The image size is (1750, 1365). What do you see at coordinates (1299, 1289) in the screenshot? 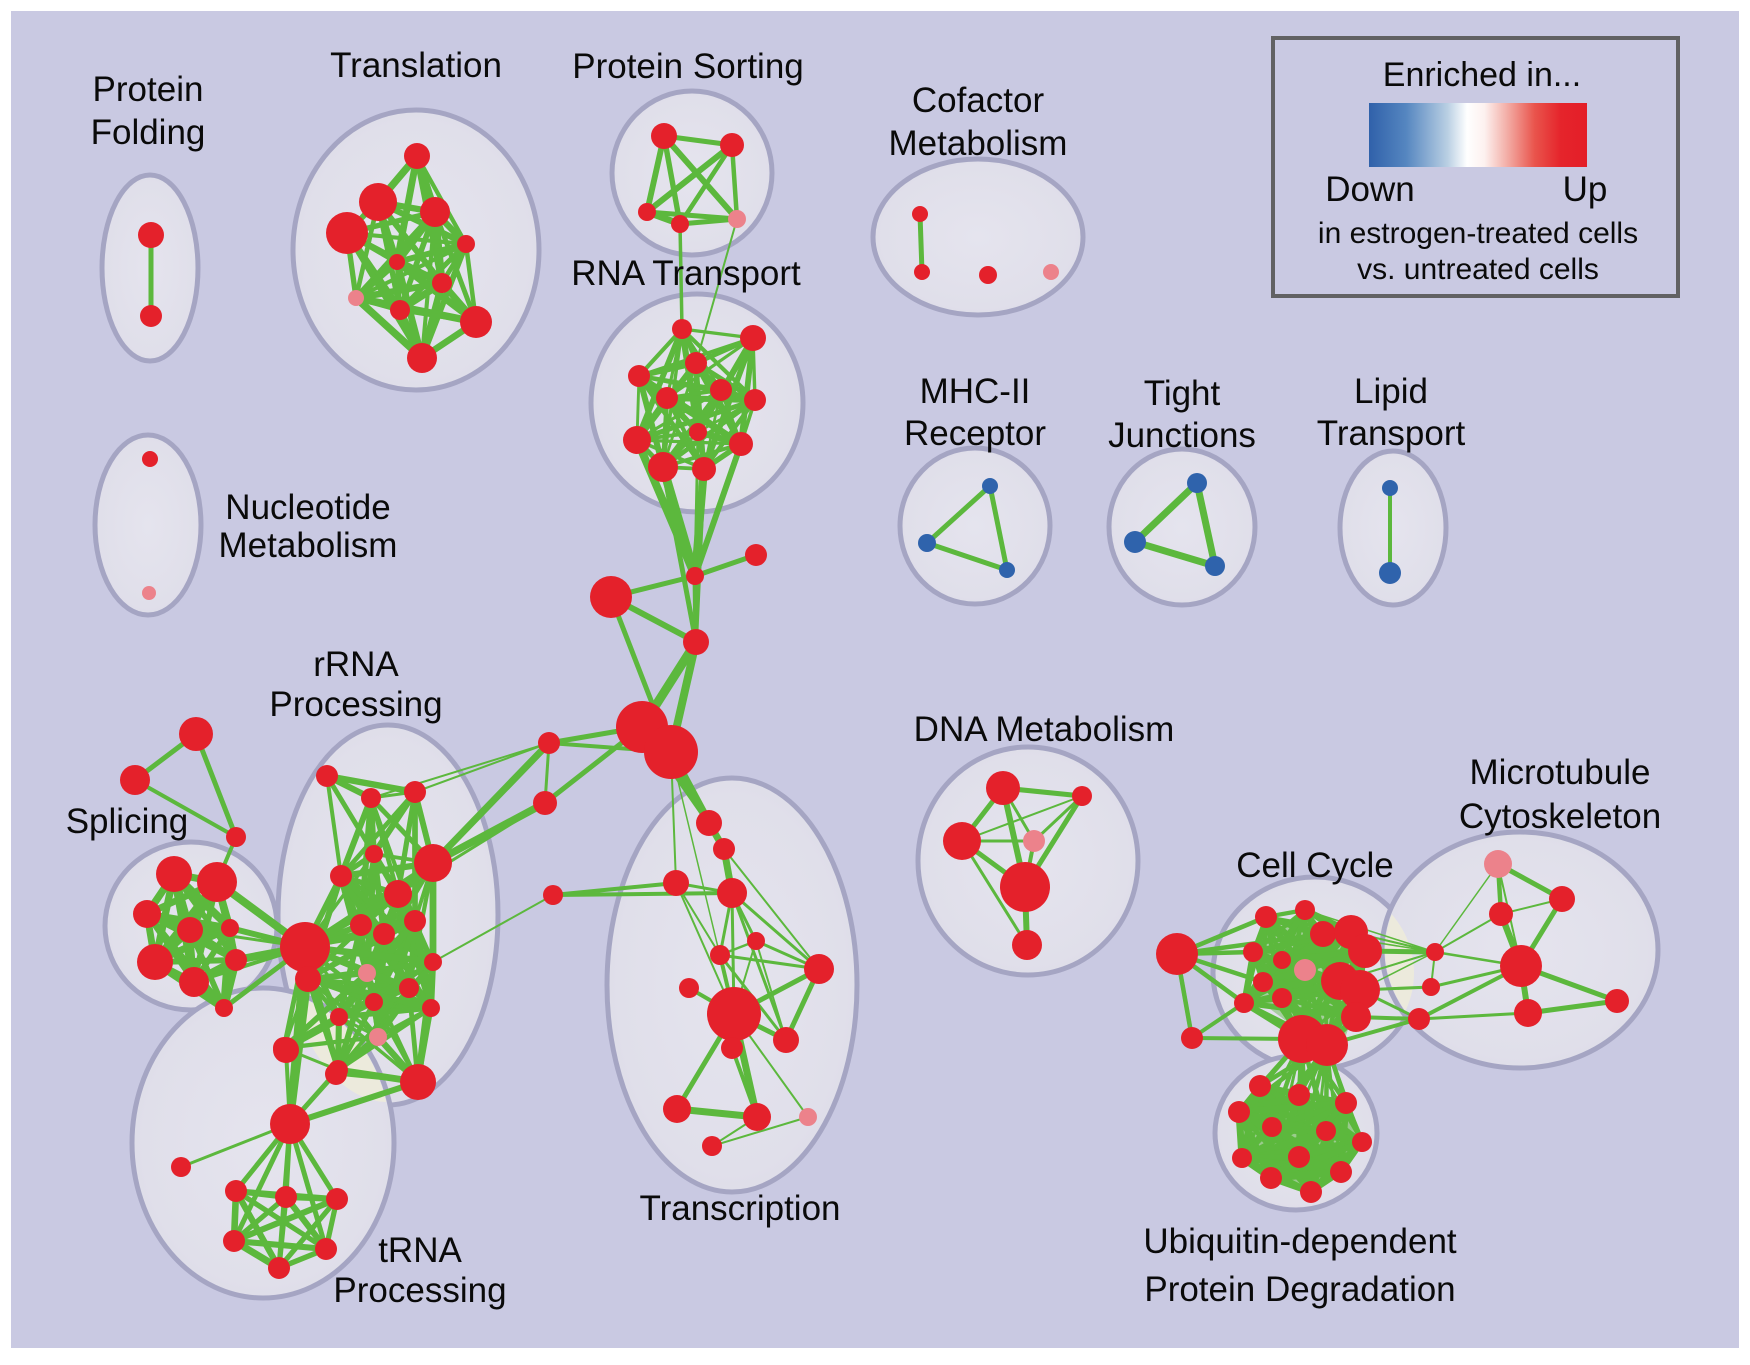
I see `svg-text: Protein Degradation` at bounding box center [1299, 1289].